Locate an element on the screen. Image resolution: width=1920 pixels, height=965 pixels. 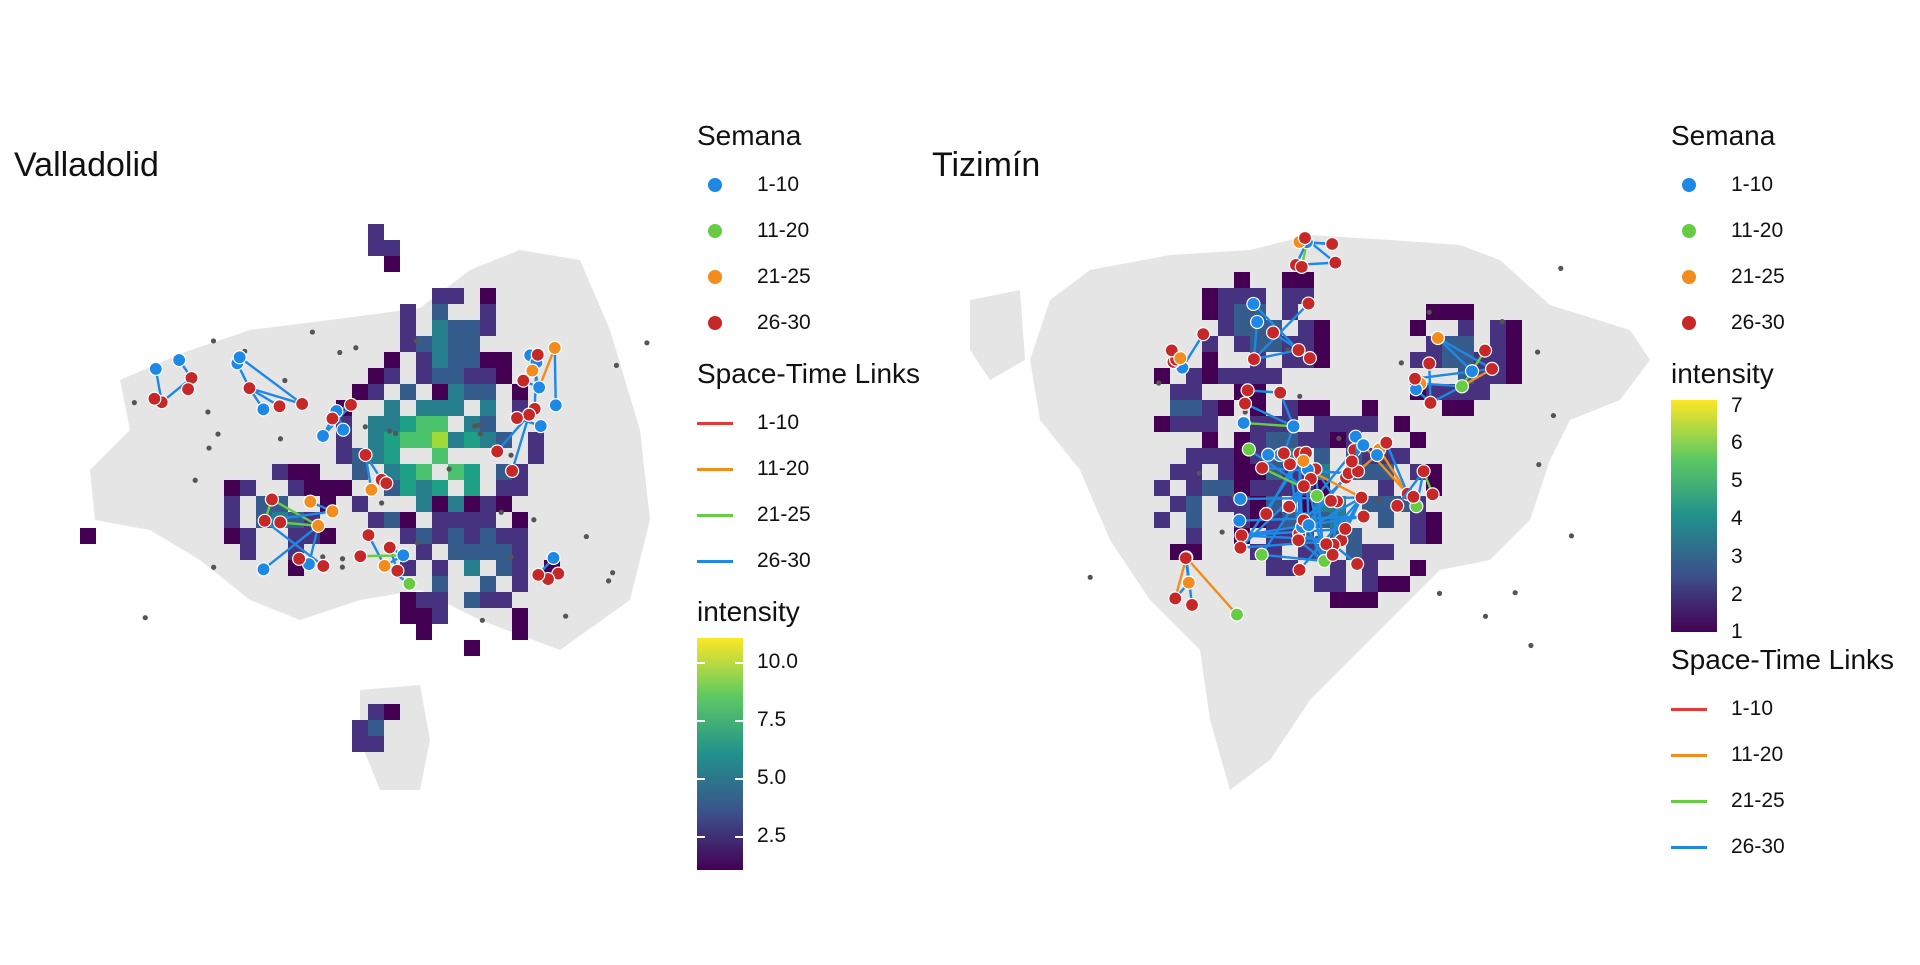
legend-semana-title: Semana is located at coordinates (1723, 135).